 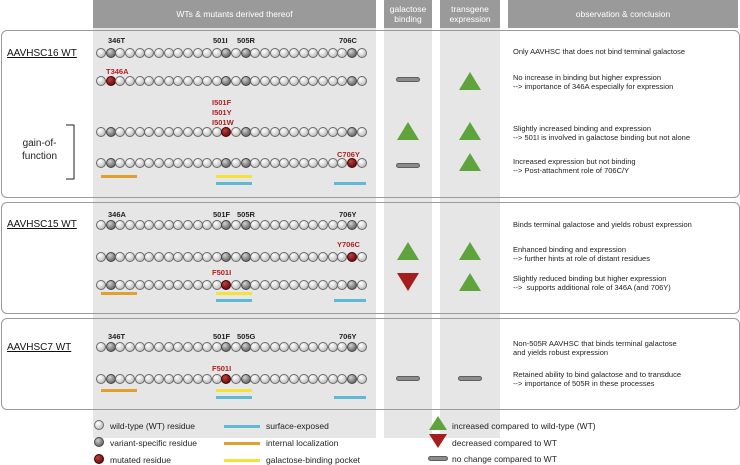 What do you see at coordinates (117, 40) in the screenshot?
I see `pos-label: 346T` at bounding box center [117, 40].